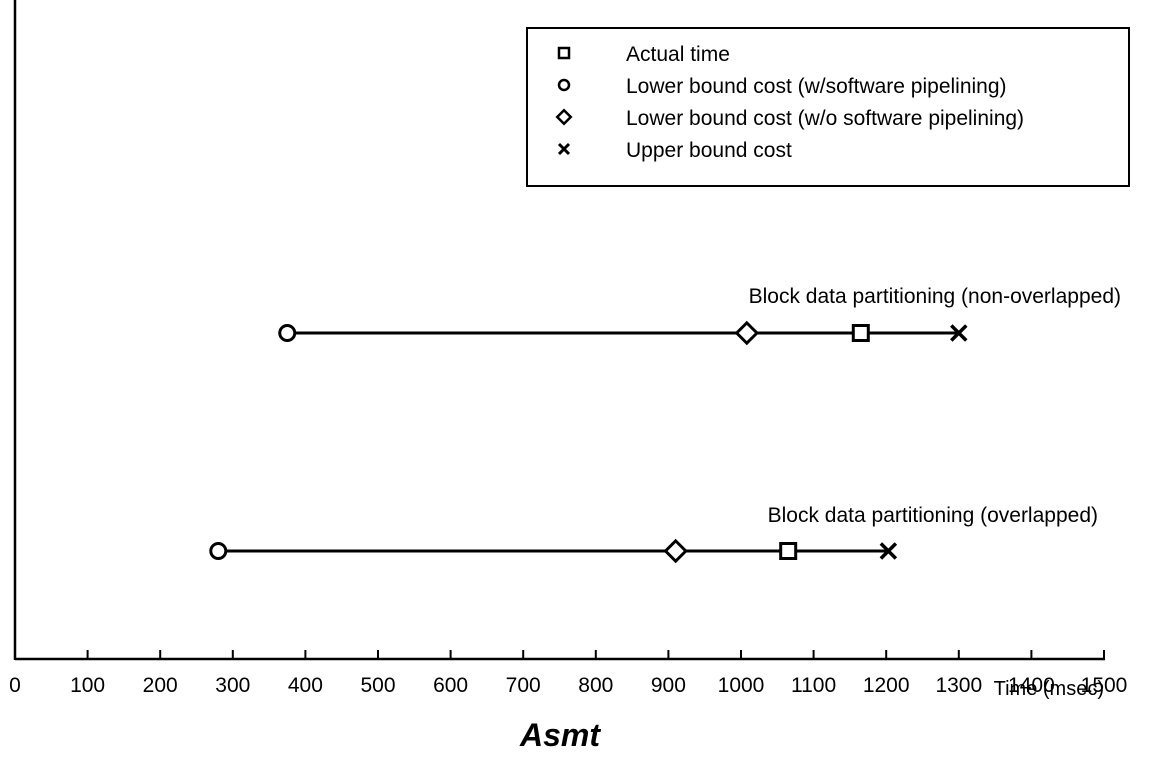  Describe the element at coordinates (886, 685) in the screenshot. I see `x-tick-label-1200: 1200` at that location.